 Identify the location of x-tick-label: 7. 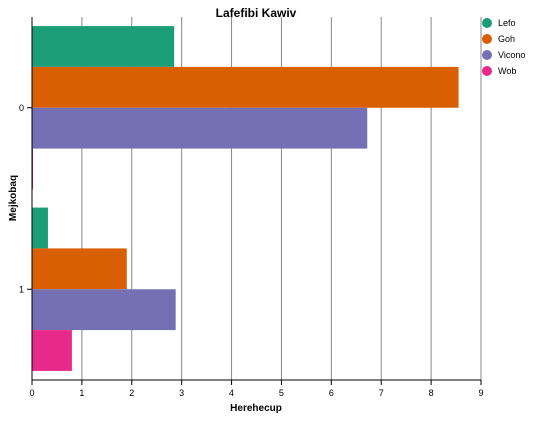
(381, 393).